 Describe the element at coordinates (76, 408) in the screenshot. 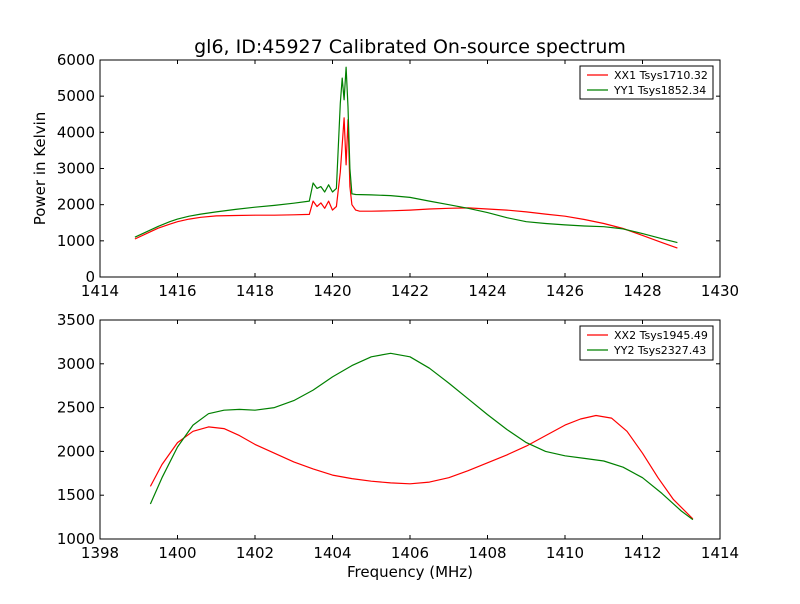

I see `y-tick-label: 2500` at that location.